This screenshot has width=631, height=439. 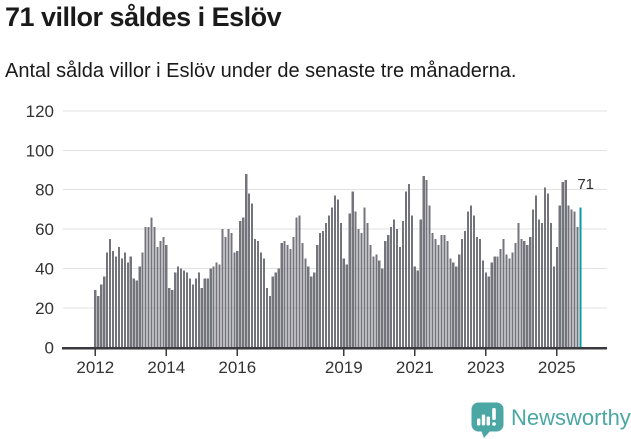 What do you see at coordinates (237, 367) in the screenshot?
I see `x-tick-label: 2016` at bounding box center [237, 367].